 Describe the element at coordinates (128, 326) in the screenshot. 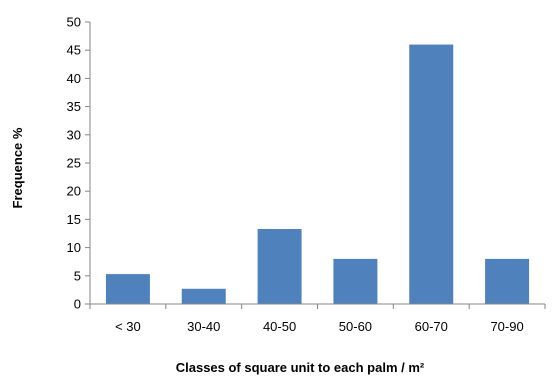

I see `x-tick-label: < 30` at that location.